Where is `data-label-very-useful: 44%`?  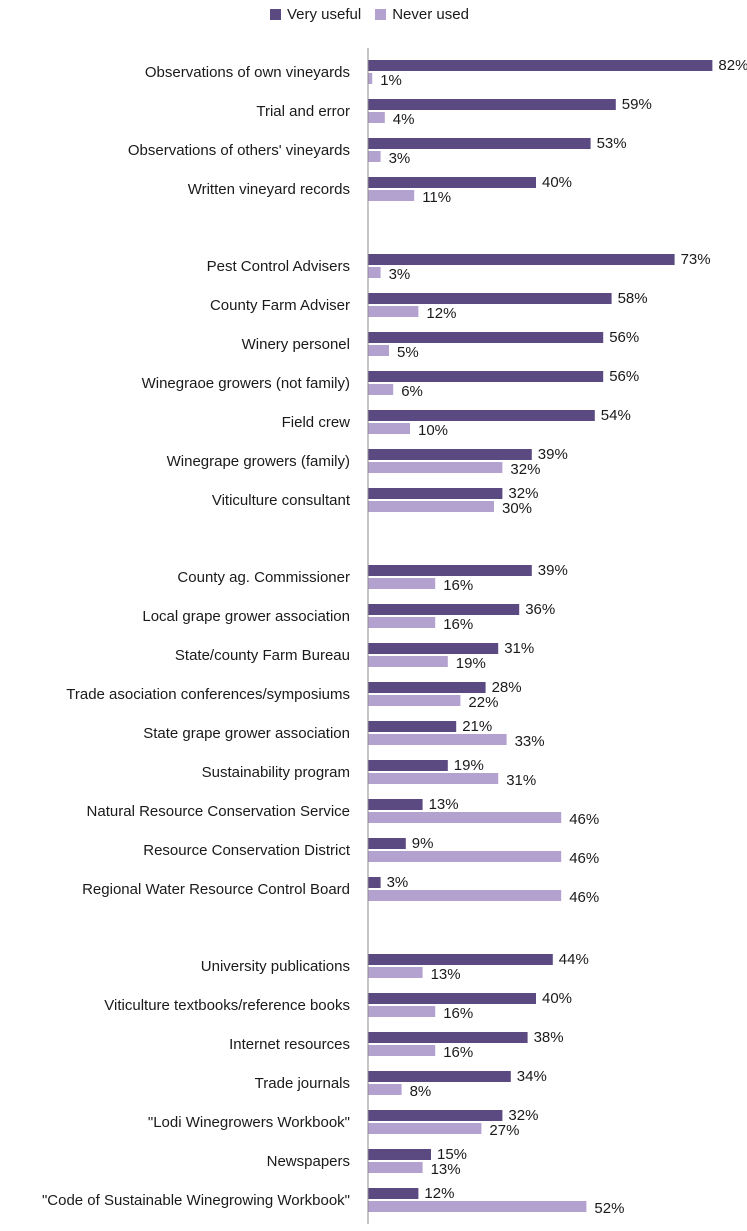
data-label-very-useful: 44% is located at coordinates (574, 959).